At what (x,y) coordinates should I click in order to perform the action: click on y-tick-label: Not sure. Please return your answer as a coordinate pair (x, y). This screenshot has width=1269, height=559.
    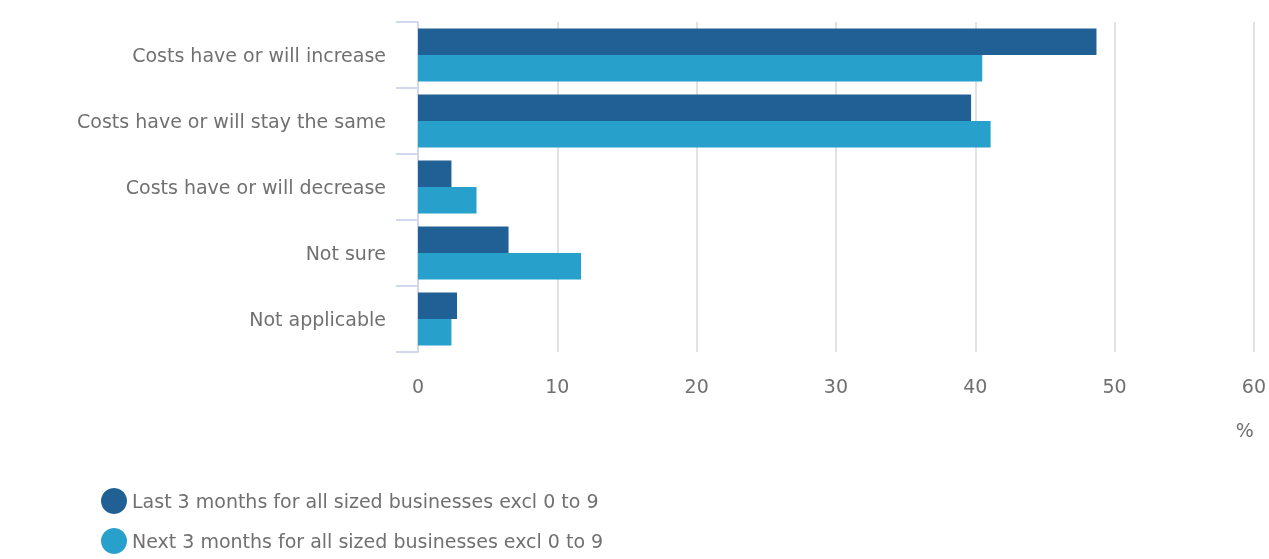
    Looking at the image, I should click on (345, 253).